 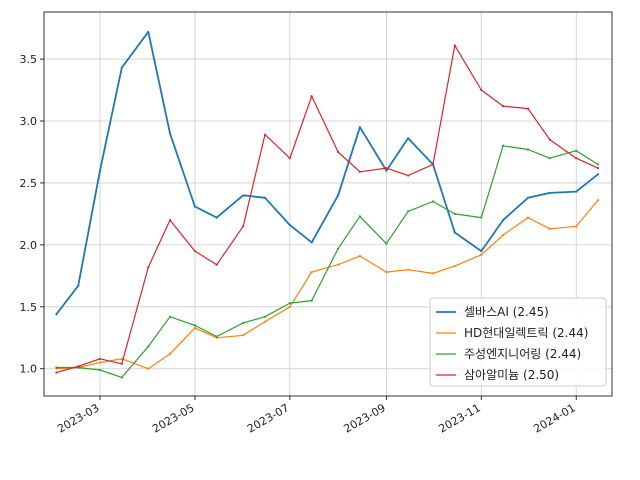 What do you see at coordinates (78, 418) in the screenshot?
I see `x-tick-label-0: 2023-03` at bounding box center [78, 418].